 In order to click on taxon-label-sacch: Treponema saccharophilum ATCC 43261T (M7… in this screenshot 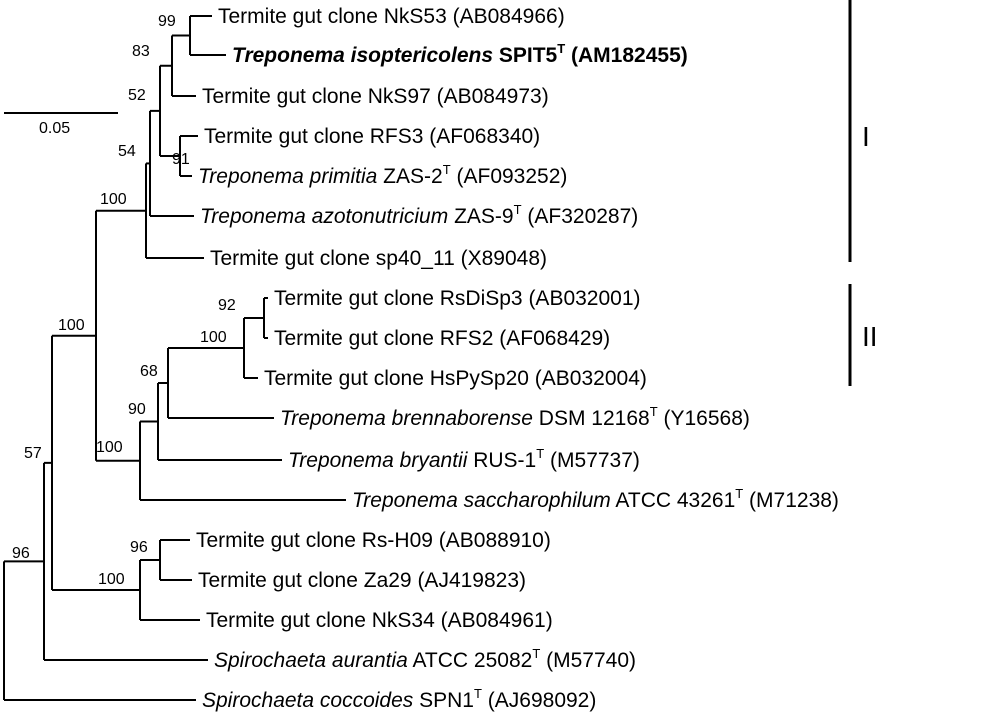, I will do `click(595, 499)`.